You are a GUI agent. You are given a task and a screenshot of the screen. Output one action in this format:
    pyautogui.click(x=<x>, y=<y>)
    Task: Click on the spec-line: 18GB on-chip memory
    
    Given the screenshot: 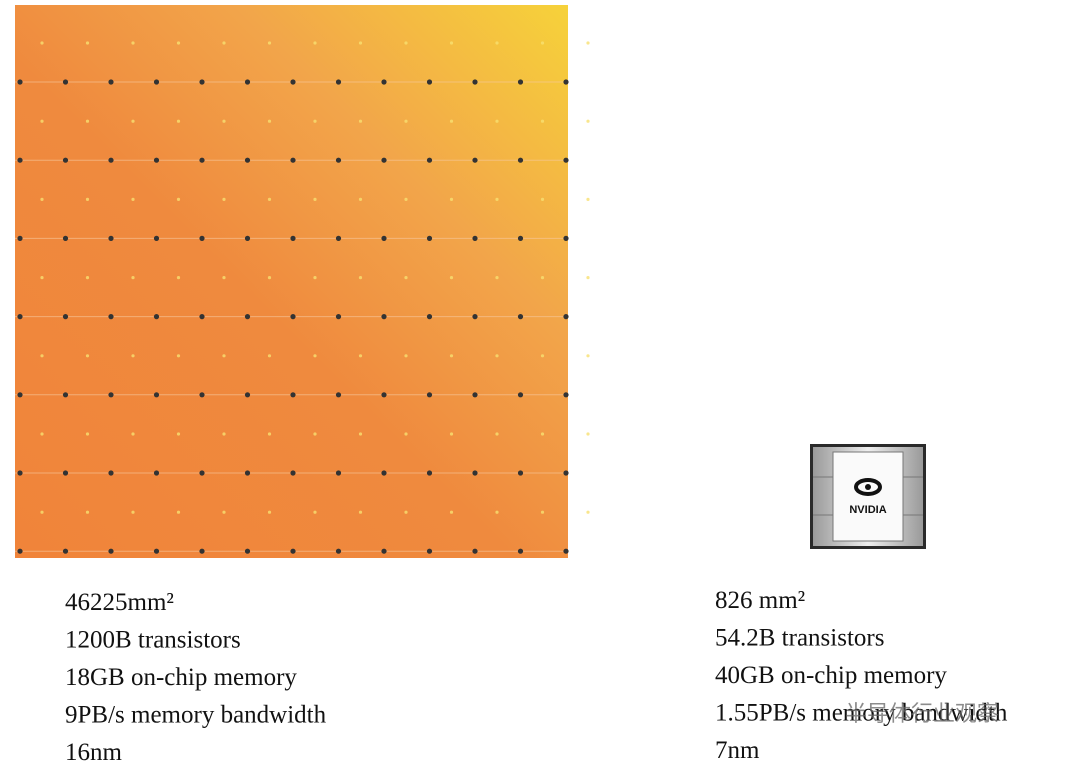 What is the action you would take?
    pyautogui.click(x=181, y=677)
    